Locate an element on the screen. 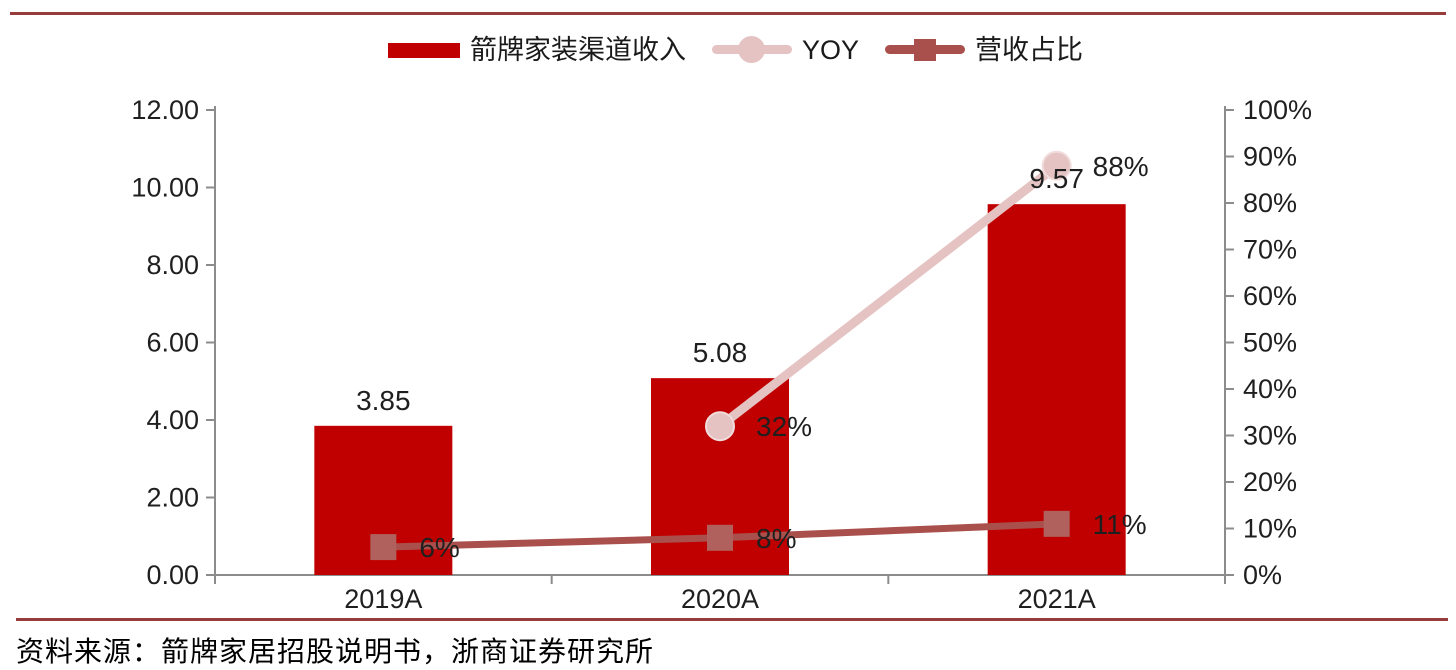 The image size is (1456, 670). right-axis-tick-label: 50% is located at coordinates (1270, 343).